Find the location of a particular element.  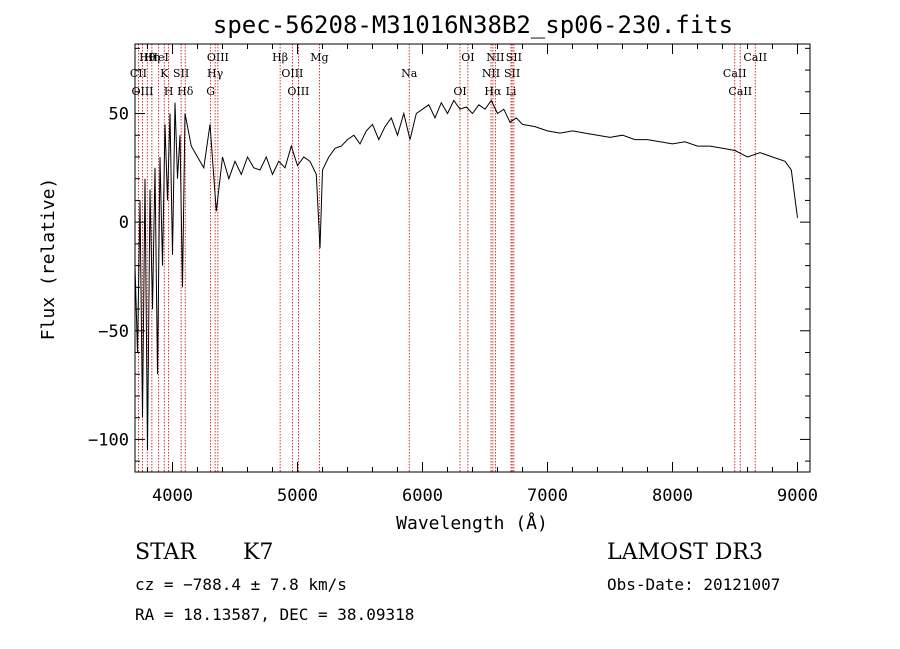

chart-title: spec-56208-M31016N38B2_sp06-230.fits is located at coordinates (473, 25).